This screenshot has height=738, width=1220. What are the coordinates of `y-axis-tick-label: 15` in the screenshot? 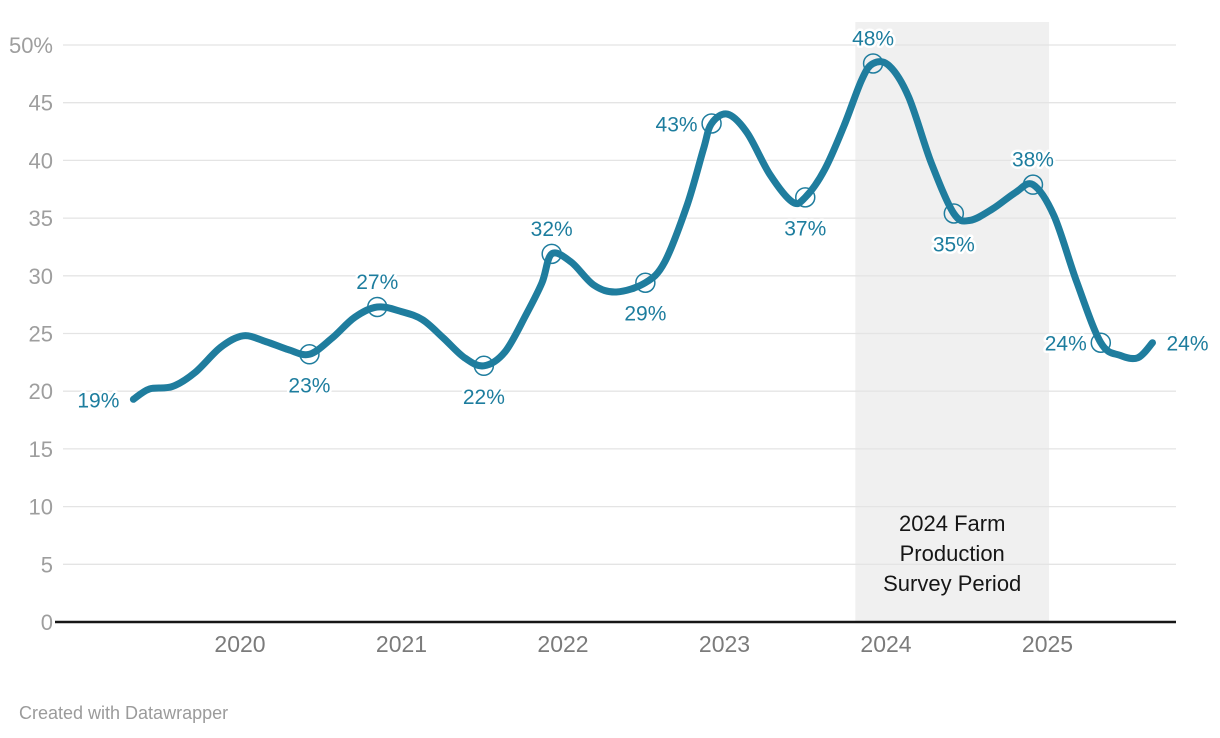 It's located at (41, 449).